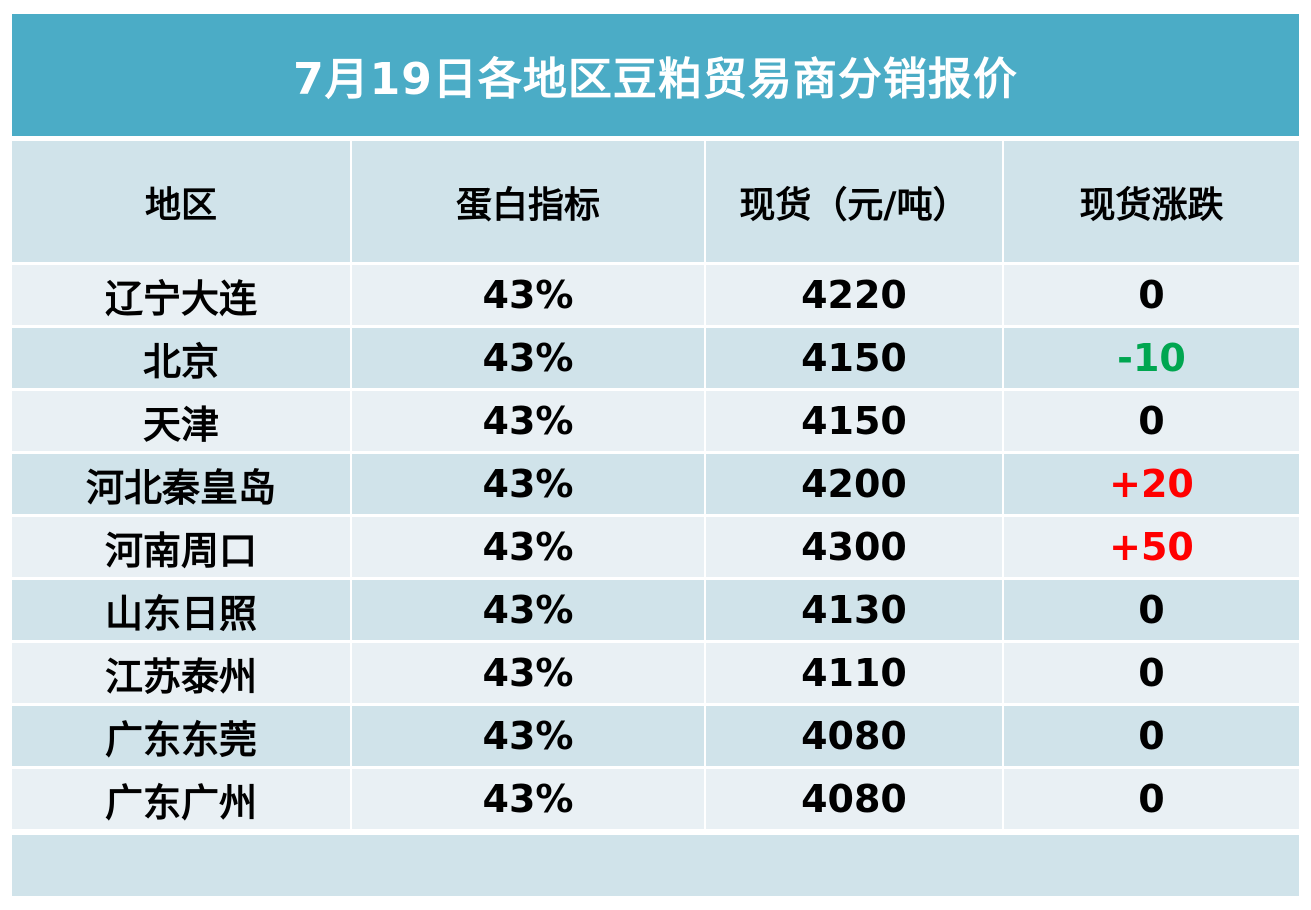  Describe the element at coordinates (854, 547) in the screenshot. I see `cell-price: 4300` at that location.